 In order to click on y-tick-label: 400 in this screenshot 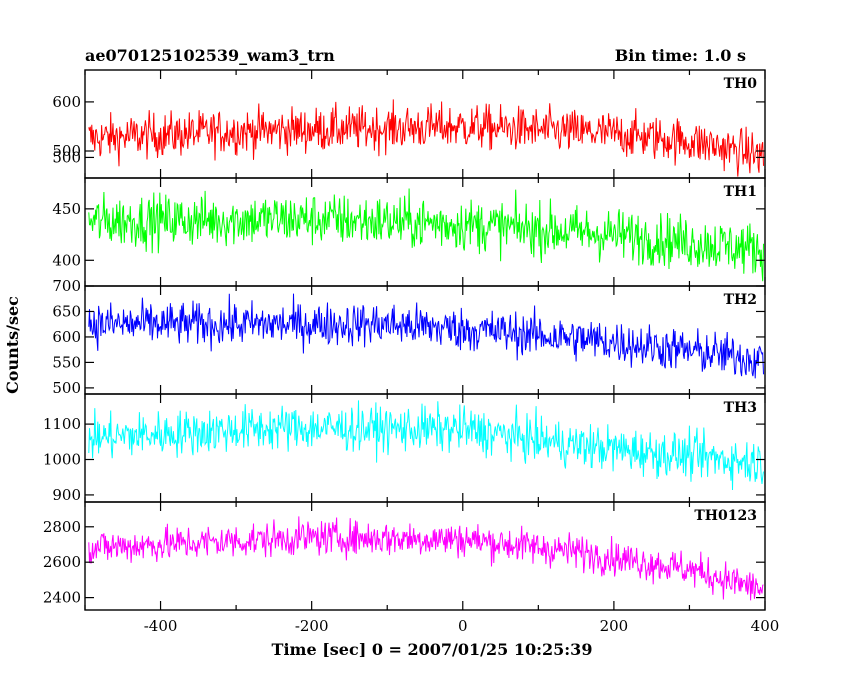, I will do `click(66, 260)`.